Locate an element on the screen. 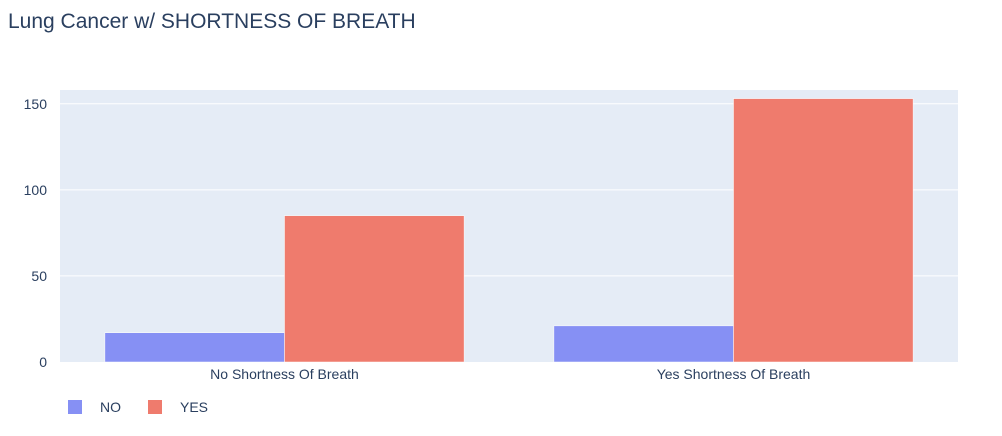 This screenshot has height=436, width=1002. x-tick-label: Yes Shortness Of Breath is located at coordinates (734, 374).